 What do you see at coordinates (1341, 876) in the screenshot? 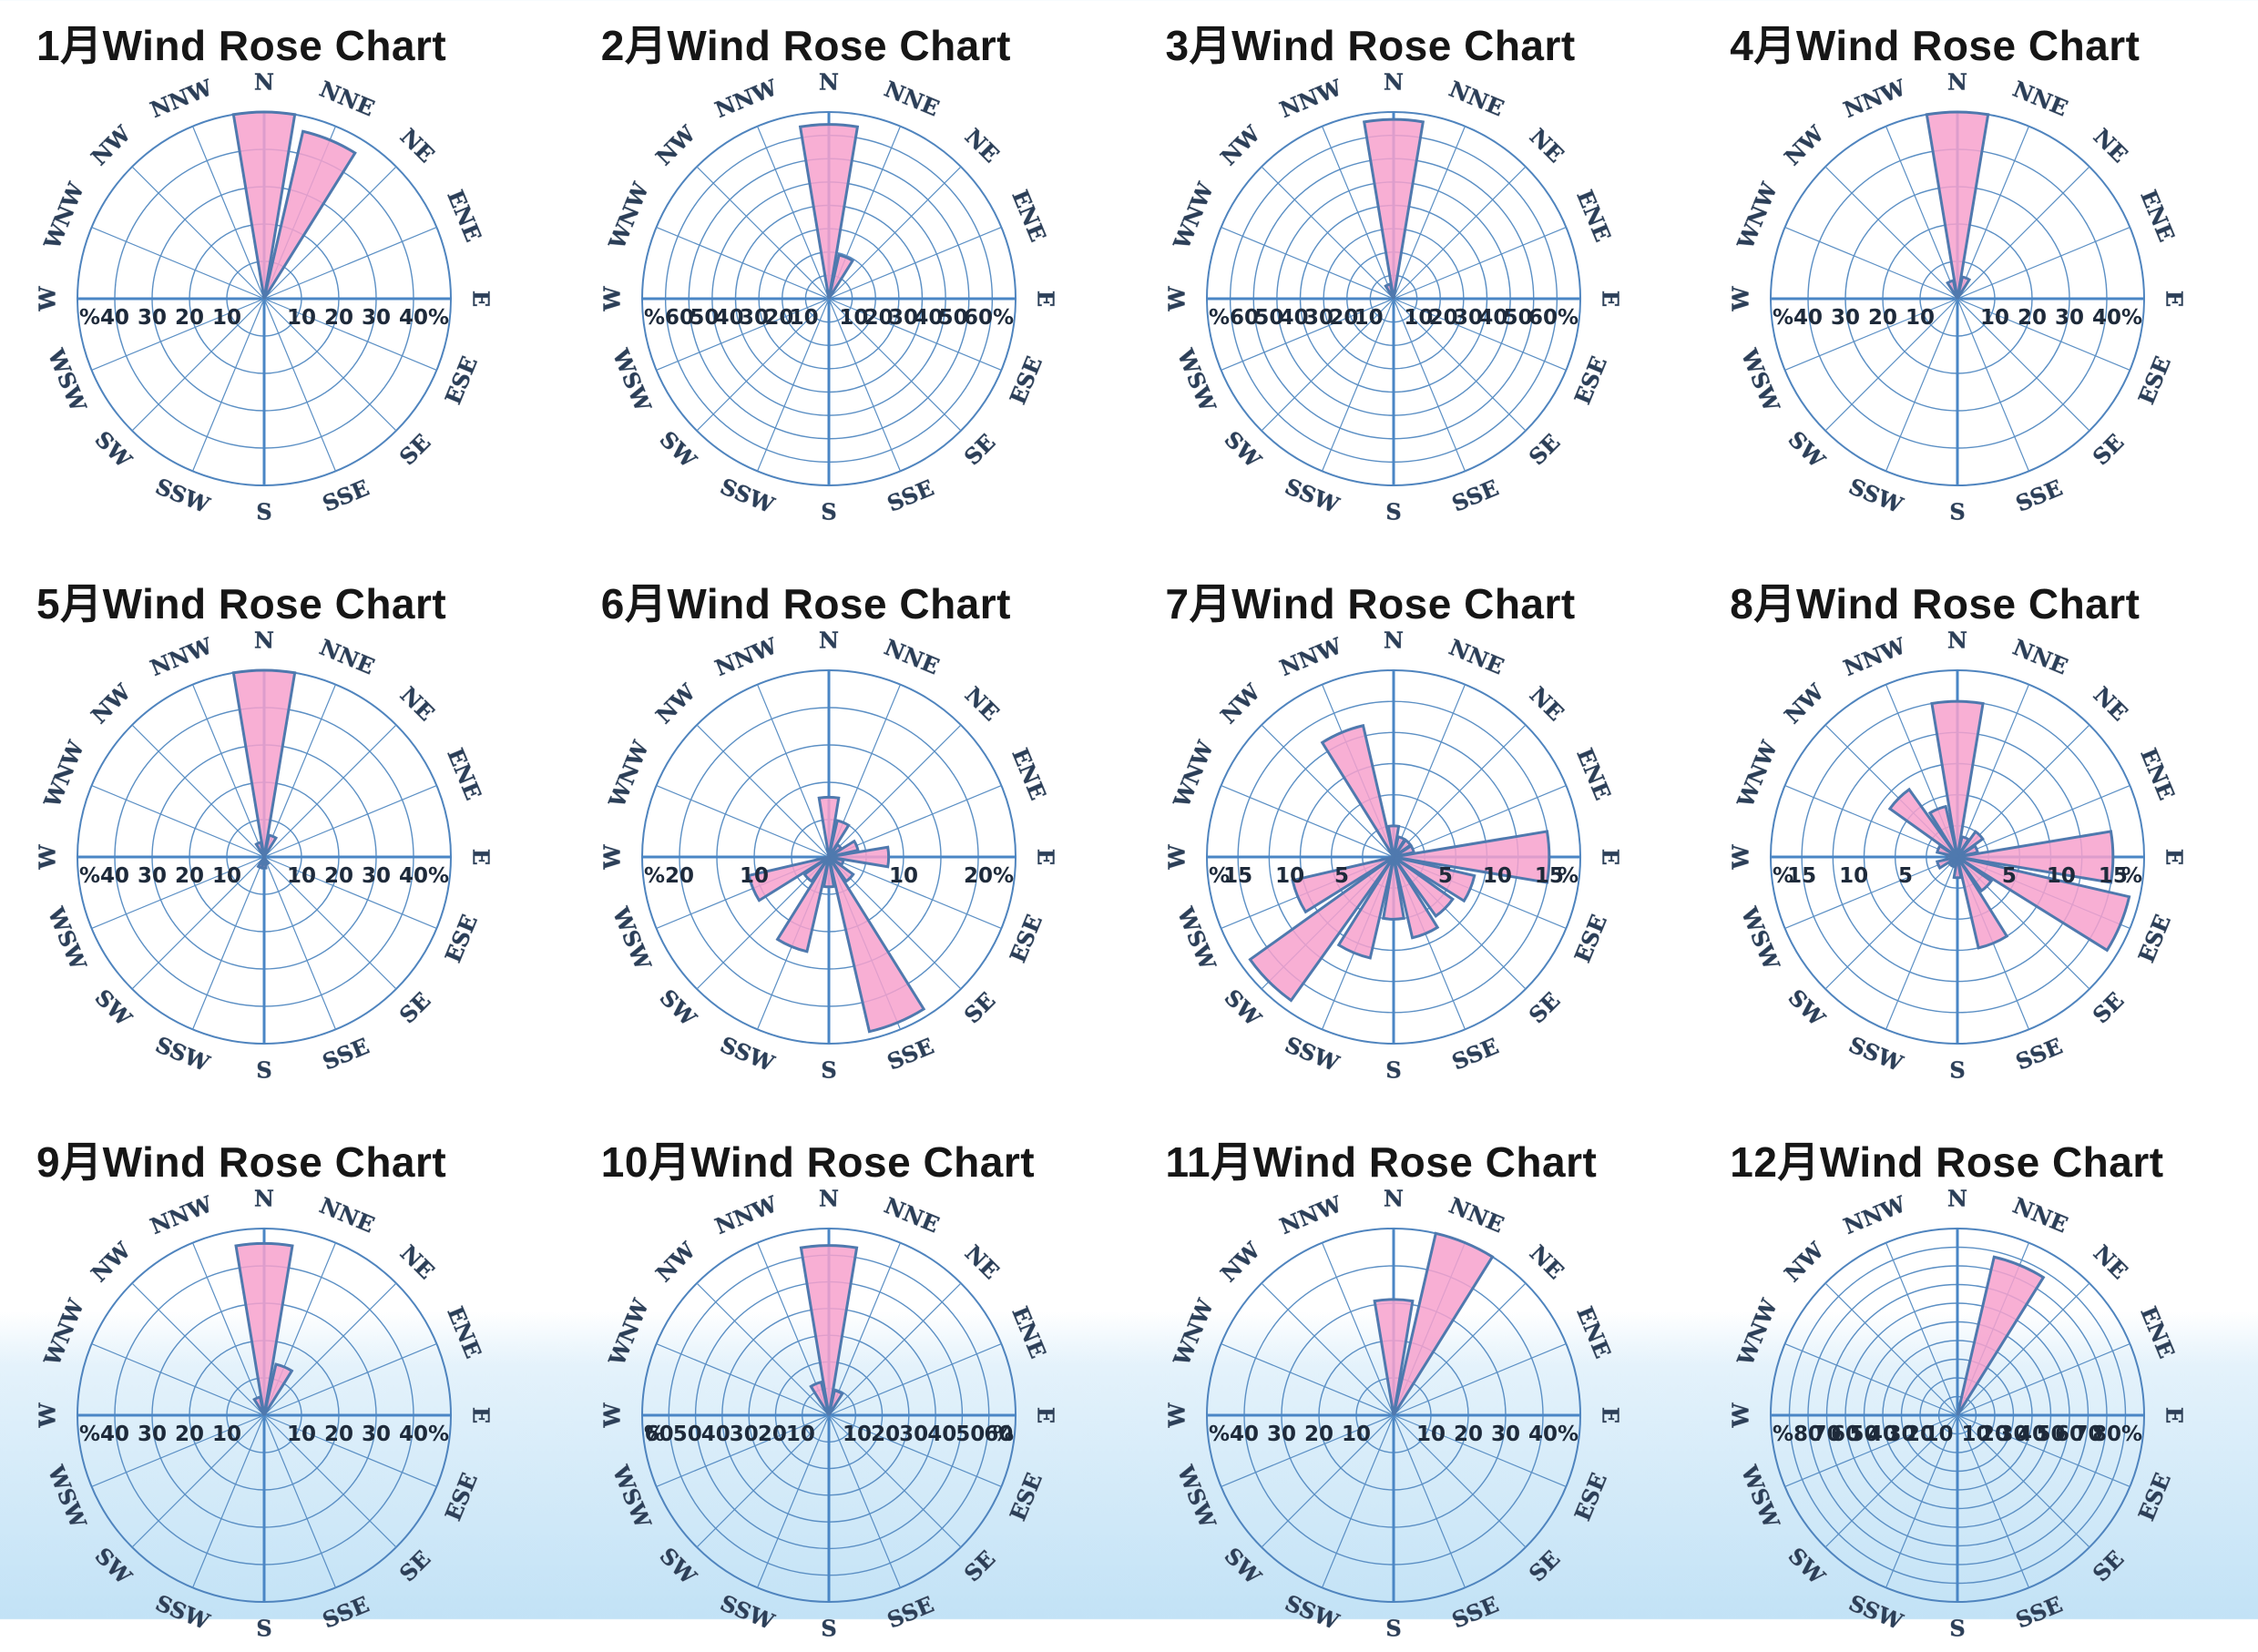
I see `tick-label: 5` at bounding box center [1341, 876].